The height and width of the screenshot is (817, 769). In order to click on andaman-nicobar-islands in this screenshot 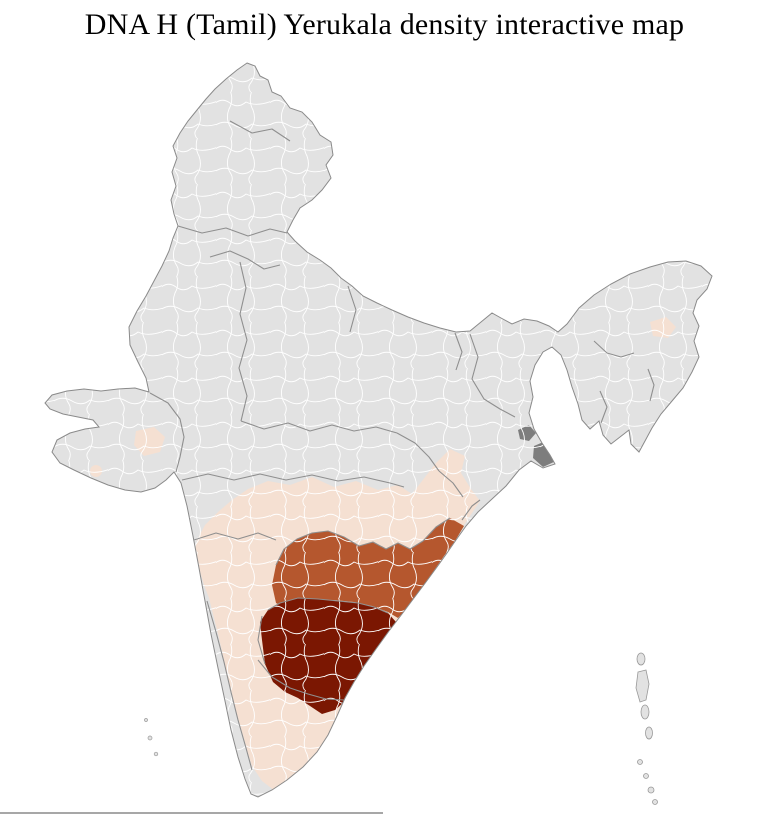, I will do `click(646, 728)`.